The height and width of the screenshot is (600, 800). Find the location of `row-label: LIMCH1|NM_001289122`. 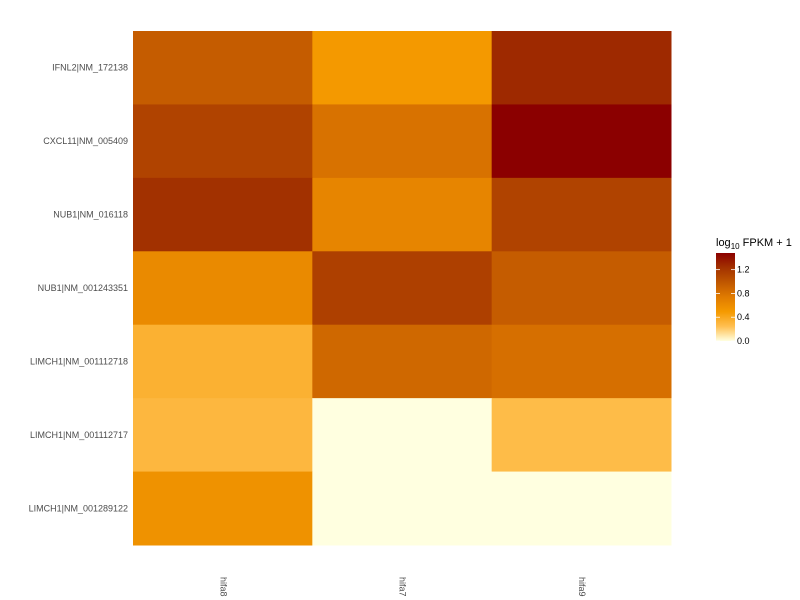

row-label: LIMCH1|NM_001289122 is located at coordinates (78, 508).